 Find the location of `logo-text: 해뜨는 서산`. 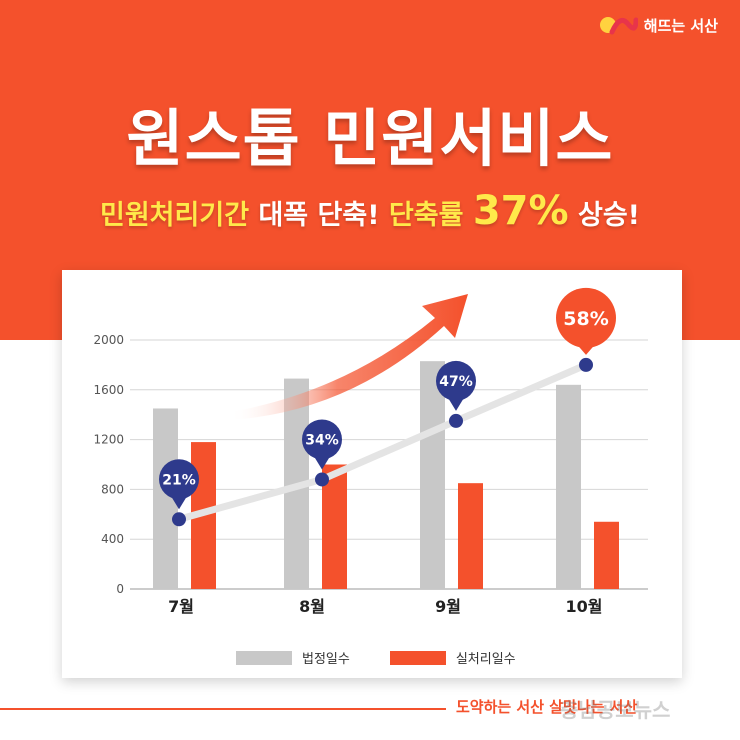

logo-text: 해뜨는 서산 is located at coordinates (680, 25).